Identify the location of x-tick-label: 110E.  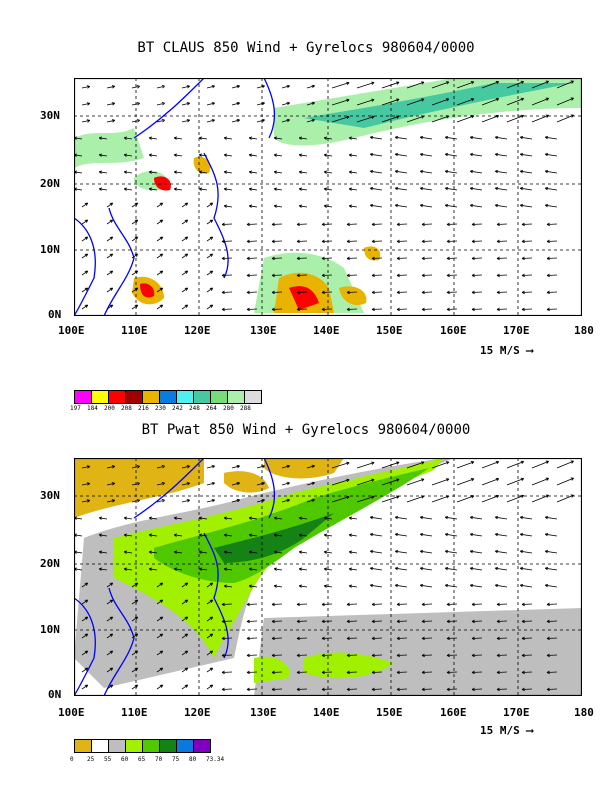
(134, 330).